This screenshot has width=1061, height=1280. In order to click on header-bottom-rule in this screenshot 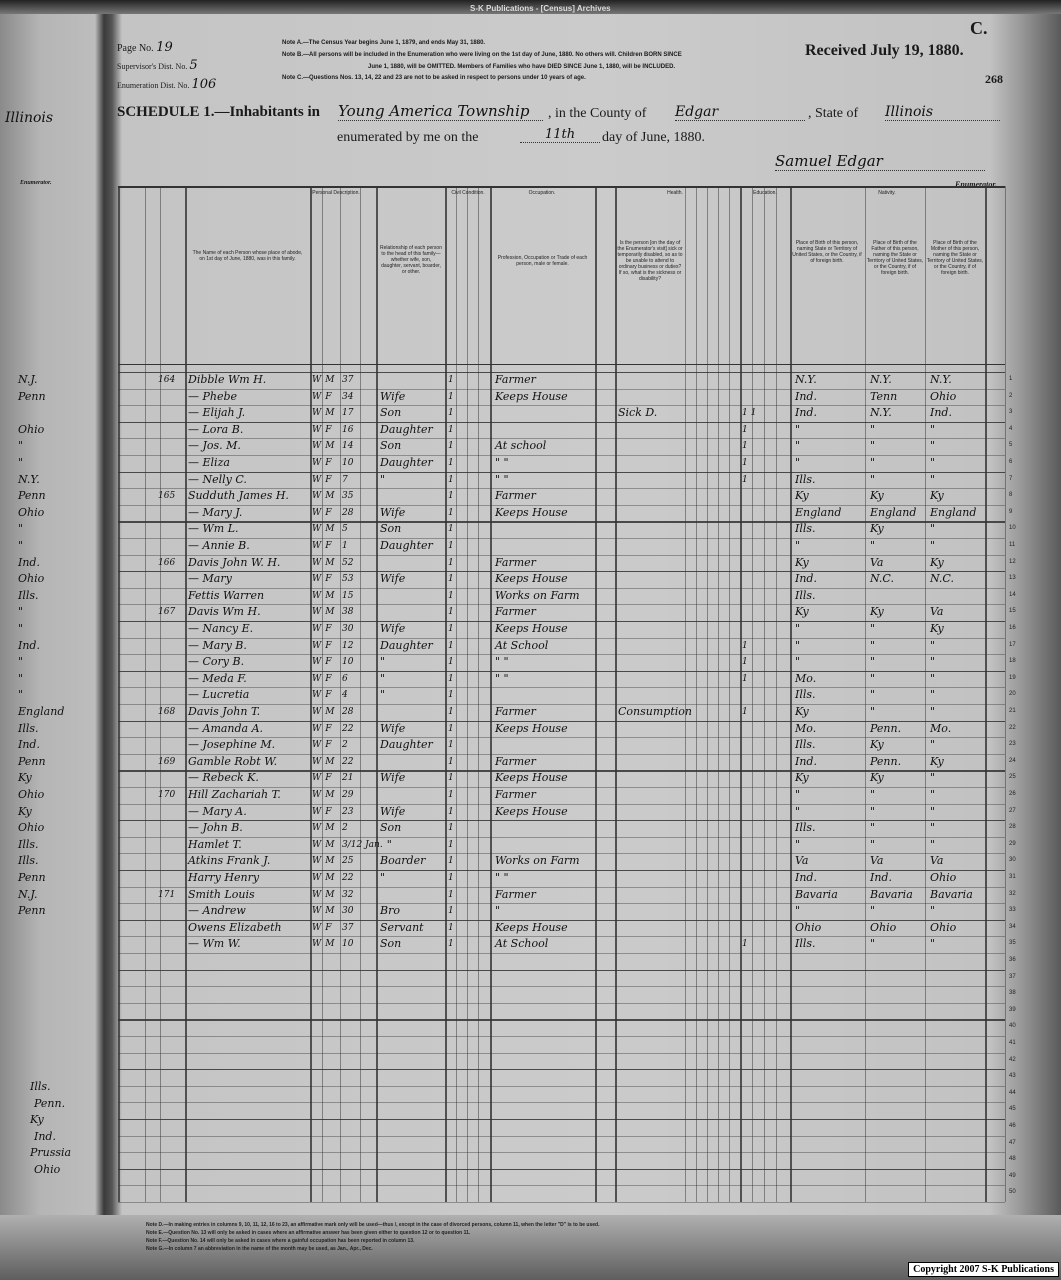, I will do `click(561, 364)`.